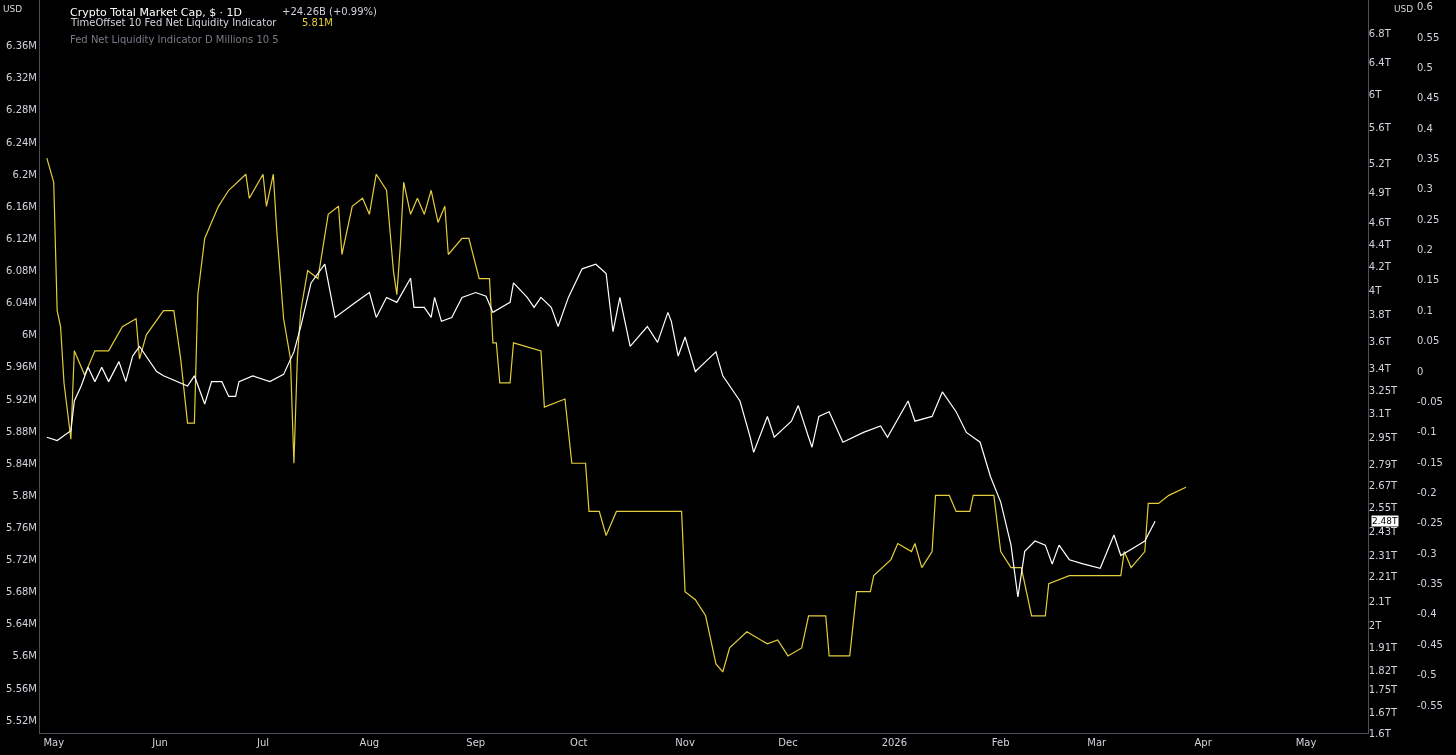 The width and height of the screenshot is (1456, 755). I want to click on y-tick-label: 5.92M, so click(21, 399).